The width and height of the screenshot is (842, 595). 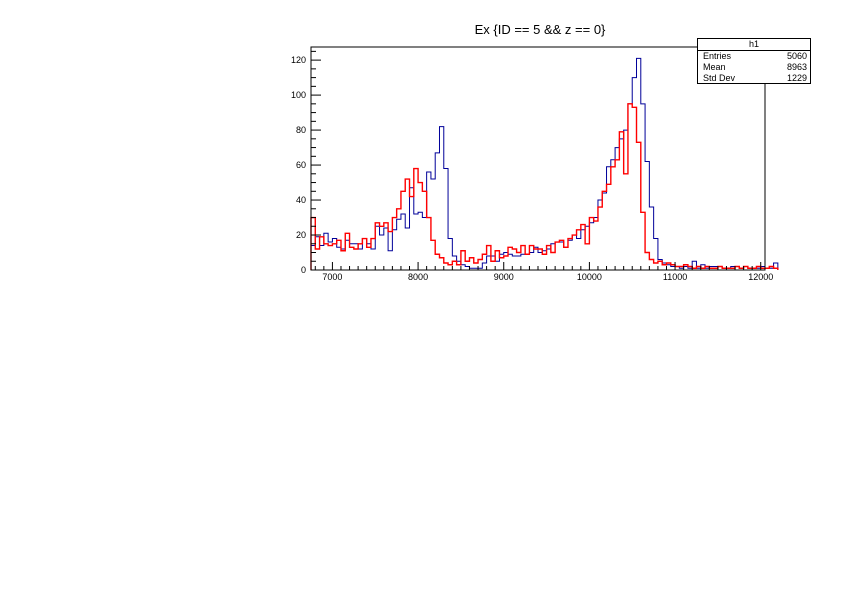 What do you see at coordinates (796, 78) in the screenshot?
I see `stats-stddev-value: 1229` at bounding box center [796, 78].